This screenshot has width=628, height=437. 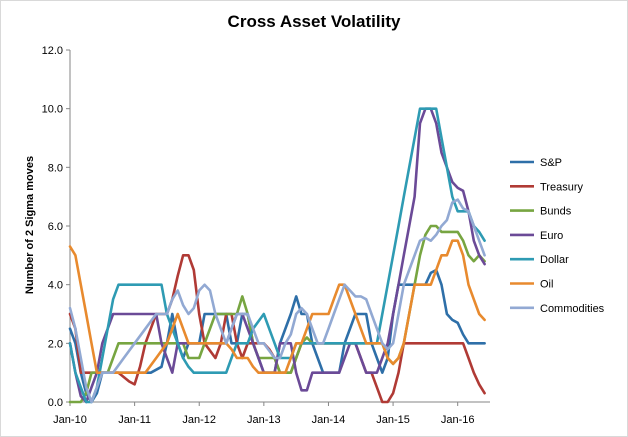 I want to click on y-ticks: 0.0 2.0 4.0 6.0 8.0 10.0 12.0, so click(x=56, y=227).